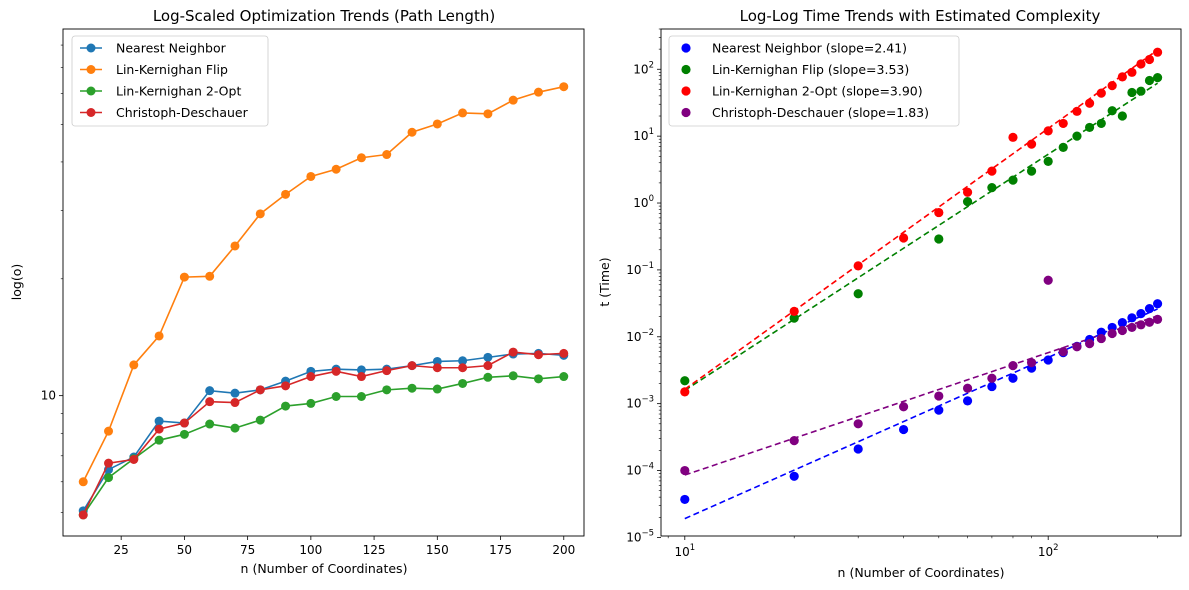  I want to click on left-x-tick-label: 50, so click(184, 550).